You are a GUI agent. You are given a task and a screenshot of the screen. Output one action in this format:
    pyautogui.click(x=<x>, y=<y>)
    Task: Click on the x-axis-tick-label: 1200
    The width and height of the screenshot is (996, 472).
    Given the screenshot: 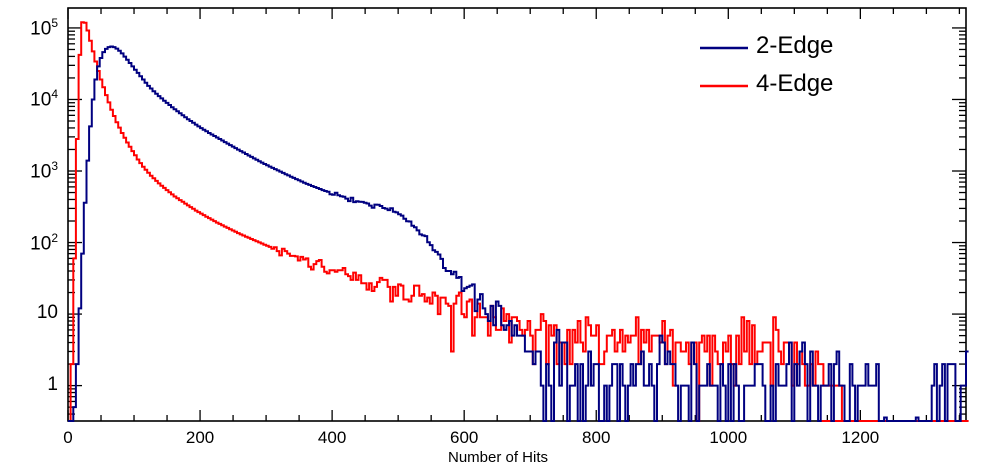 What is the action you would take?
    pyautogui.click(x=860, y=437)
    